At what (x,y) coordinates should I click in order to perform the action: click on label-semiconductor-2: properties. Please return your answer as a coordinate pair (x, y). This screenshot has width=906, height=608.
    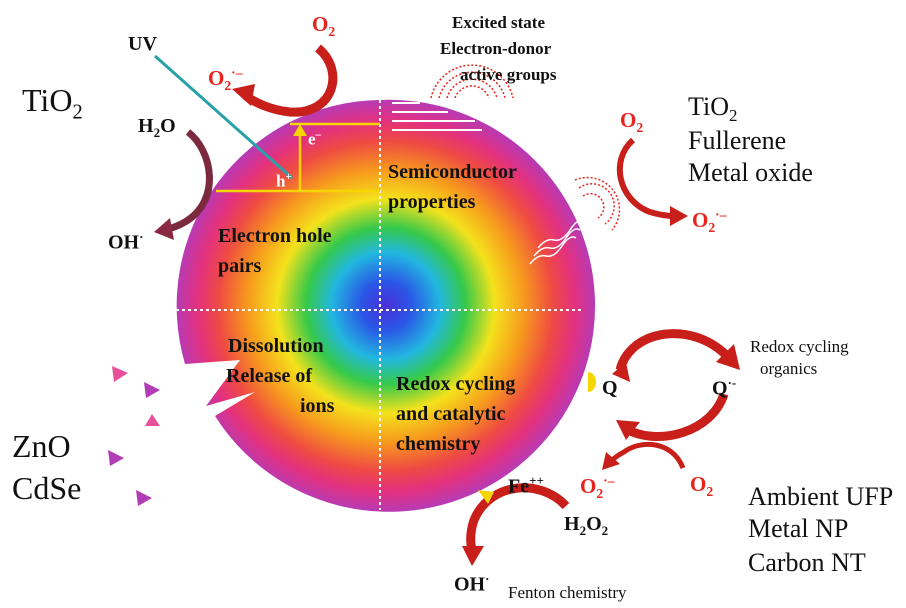
    Looking at the image, I should click on (431, 202).